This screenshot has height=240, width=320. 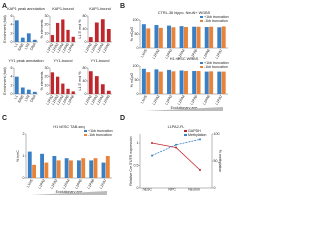 I want to click on chart-title: H1 hESC WGBS, so click(x=184, y=59).